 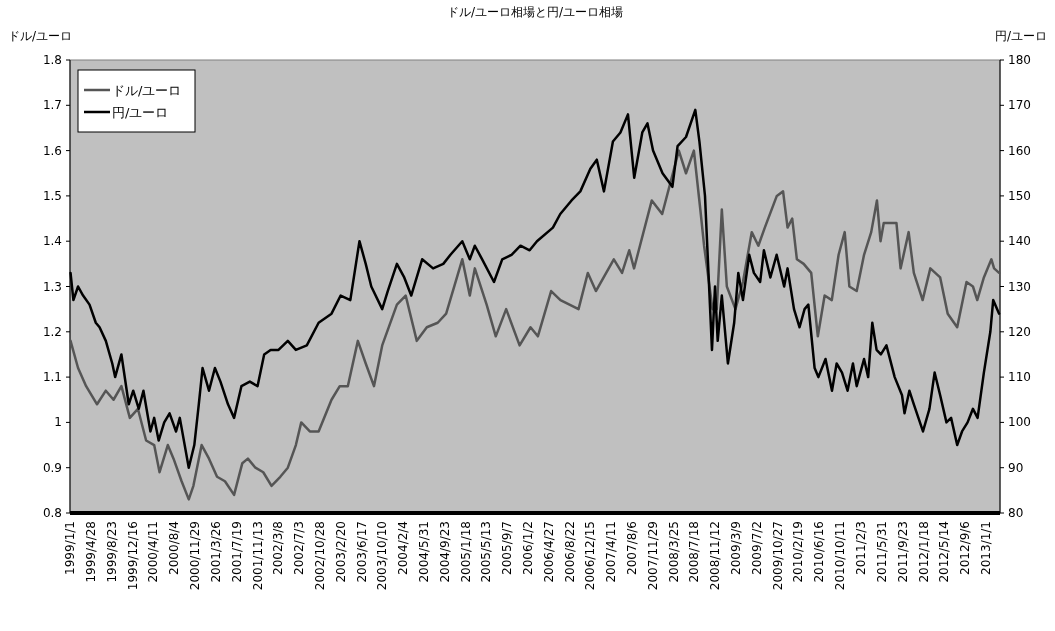 What do you see at coordinates (52, 241) in the screenshot?
I see `y-tick-label: 1.4` at bounding box center [52, 241].